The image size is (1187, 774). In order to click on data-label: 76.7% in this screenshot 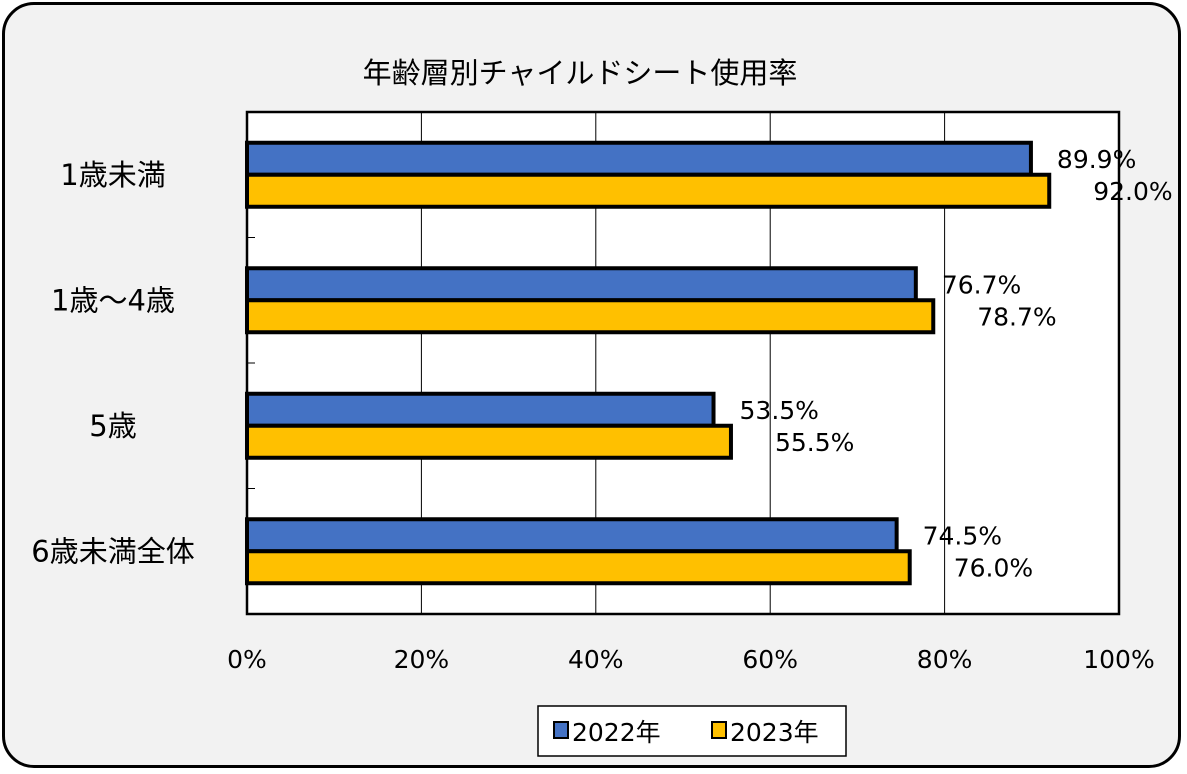, I will do `click(981, 284)`.